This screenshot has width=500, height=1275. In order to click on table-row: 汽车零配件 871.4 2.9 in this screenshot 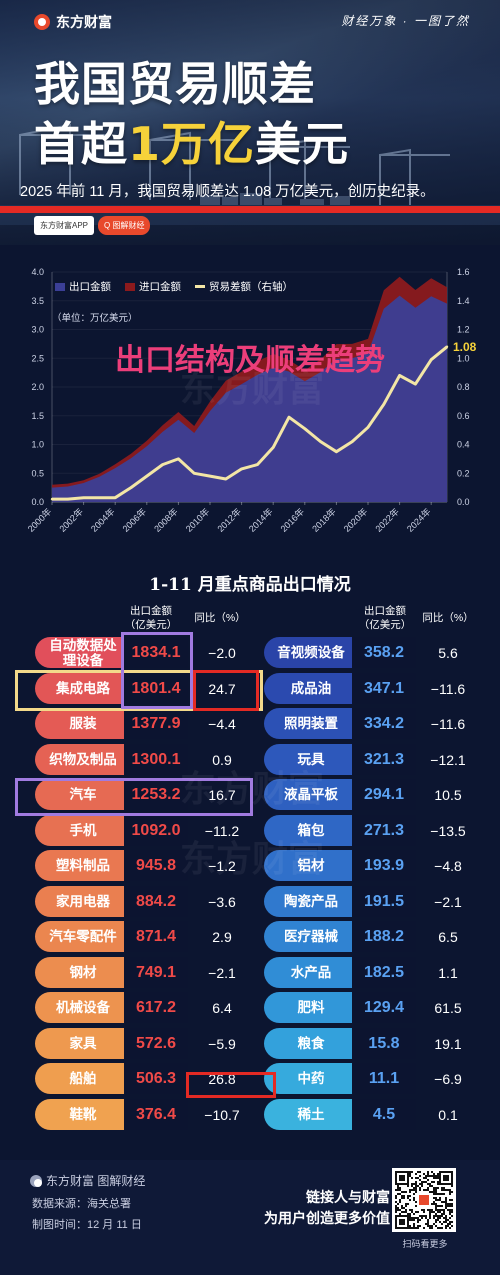, I will do `click(250, 936)`.